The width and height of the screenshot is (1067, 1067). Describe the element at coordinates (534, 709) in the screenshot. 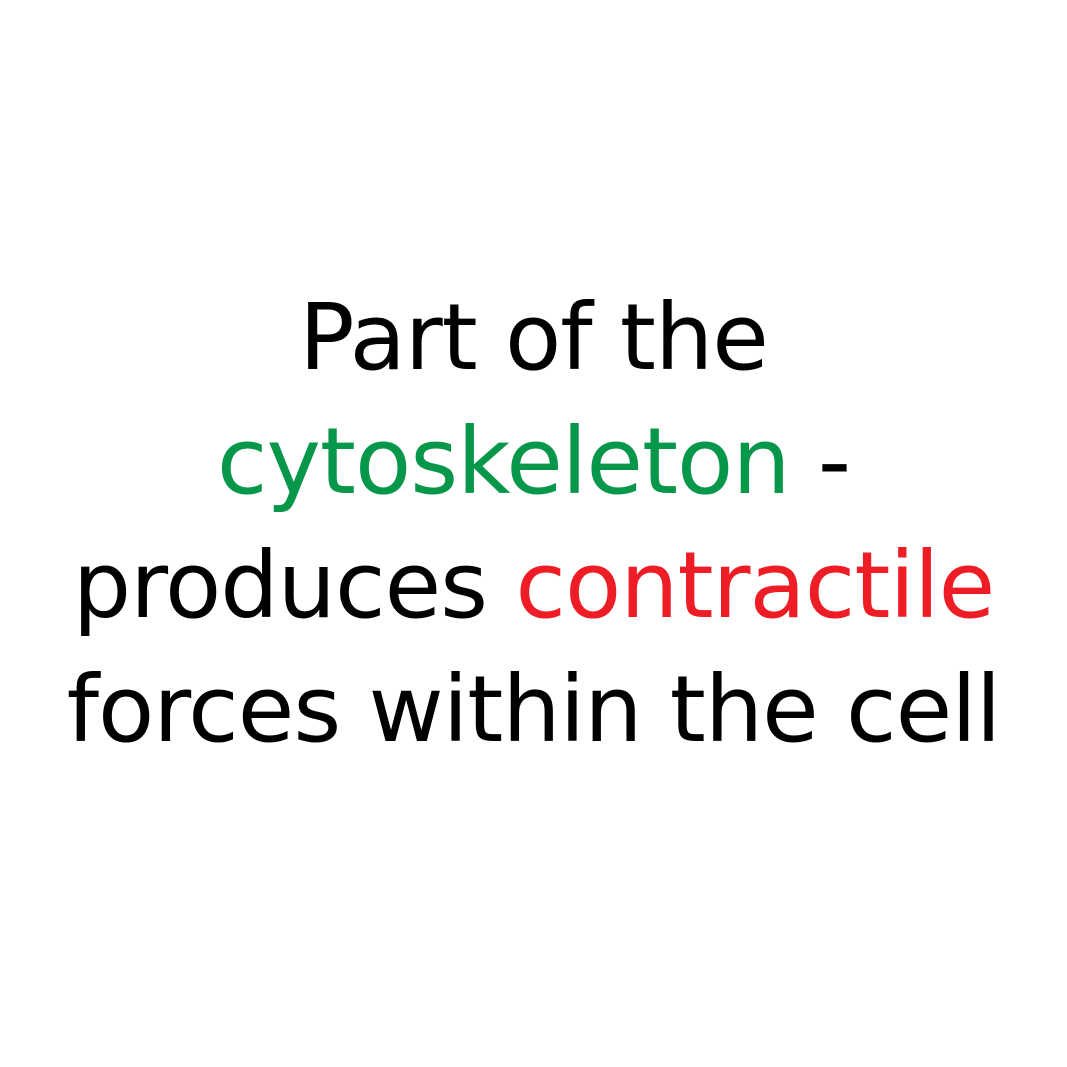

I see `definition-line-4: forces within the cell` at that location.